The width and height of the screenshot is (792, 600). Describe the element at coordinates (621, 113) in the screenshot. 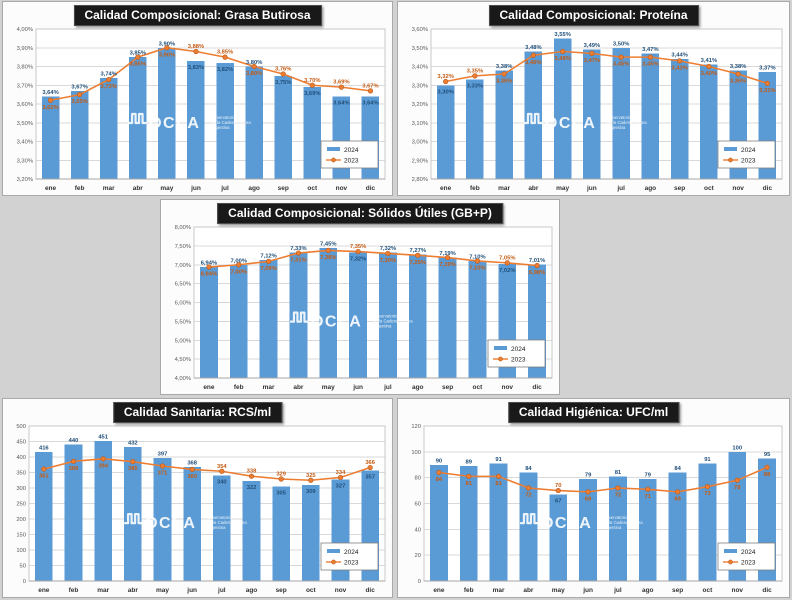

I see `bar-jul` at that location.